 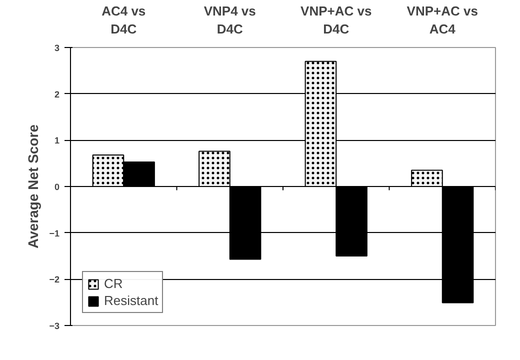 What do you see at coordinates (57, 141) in the screenshot?
I see `y-tick-label: 1` at bounding box center [57, 141].